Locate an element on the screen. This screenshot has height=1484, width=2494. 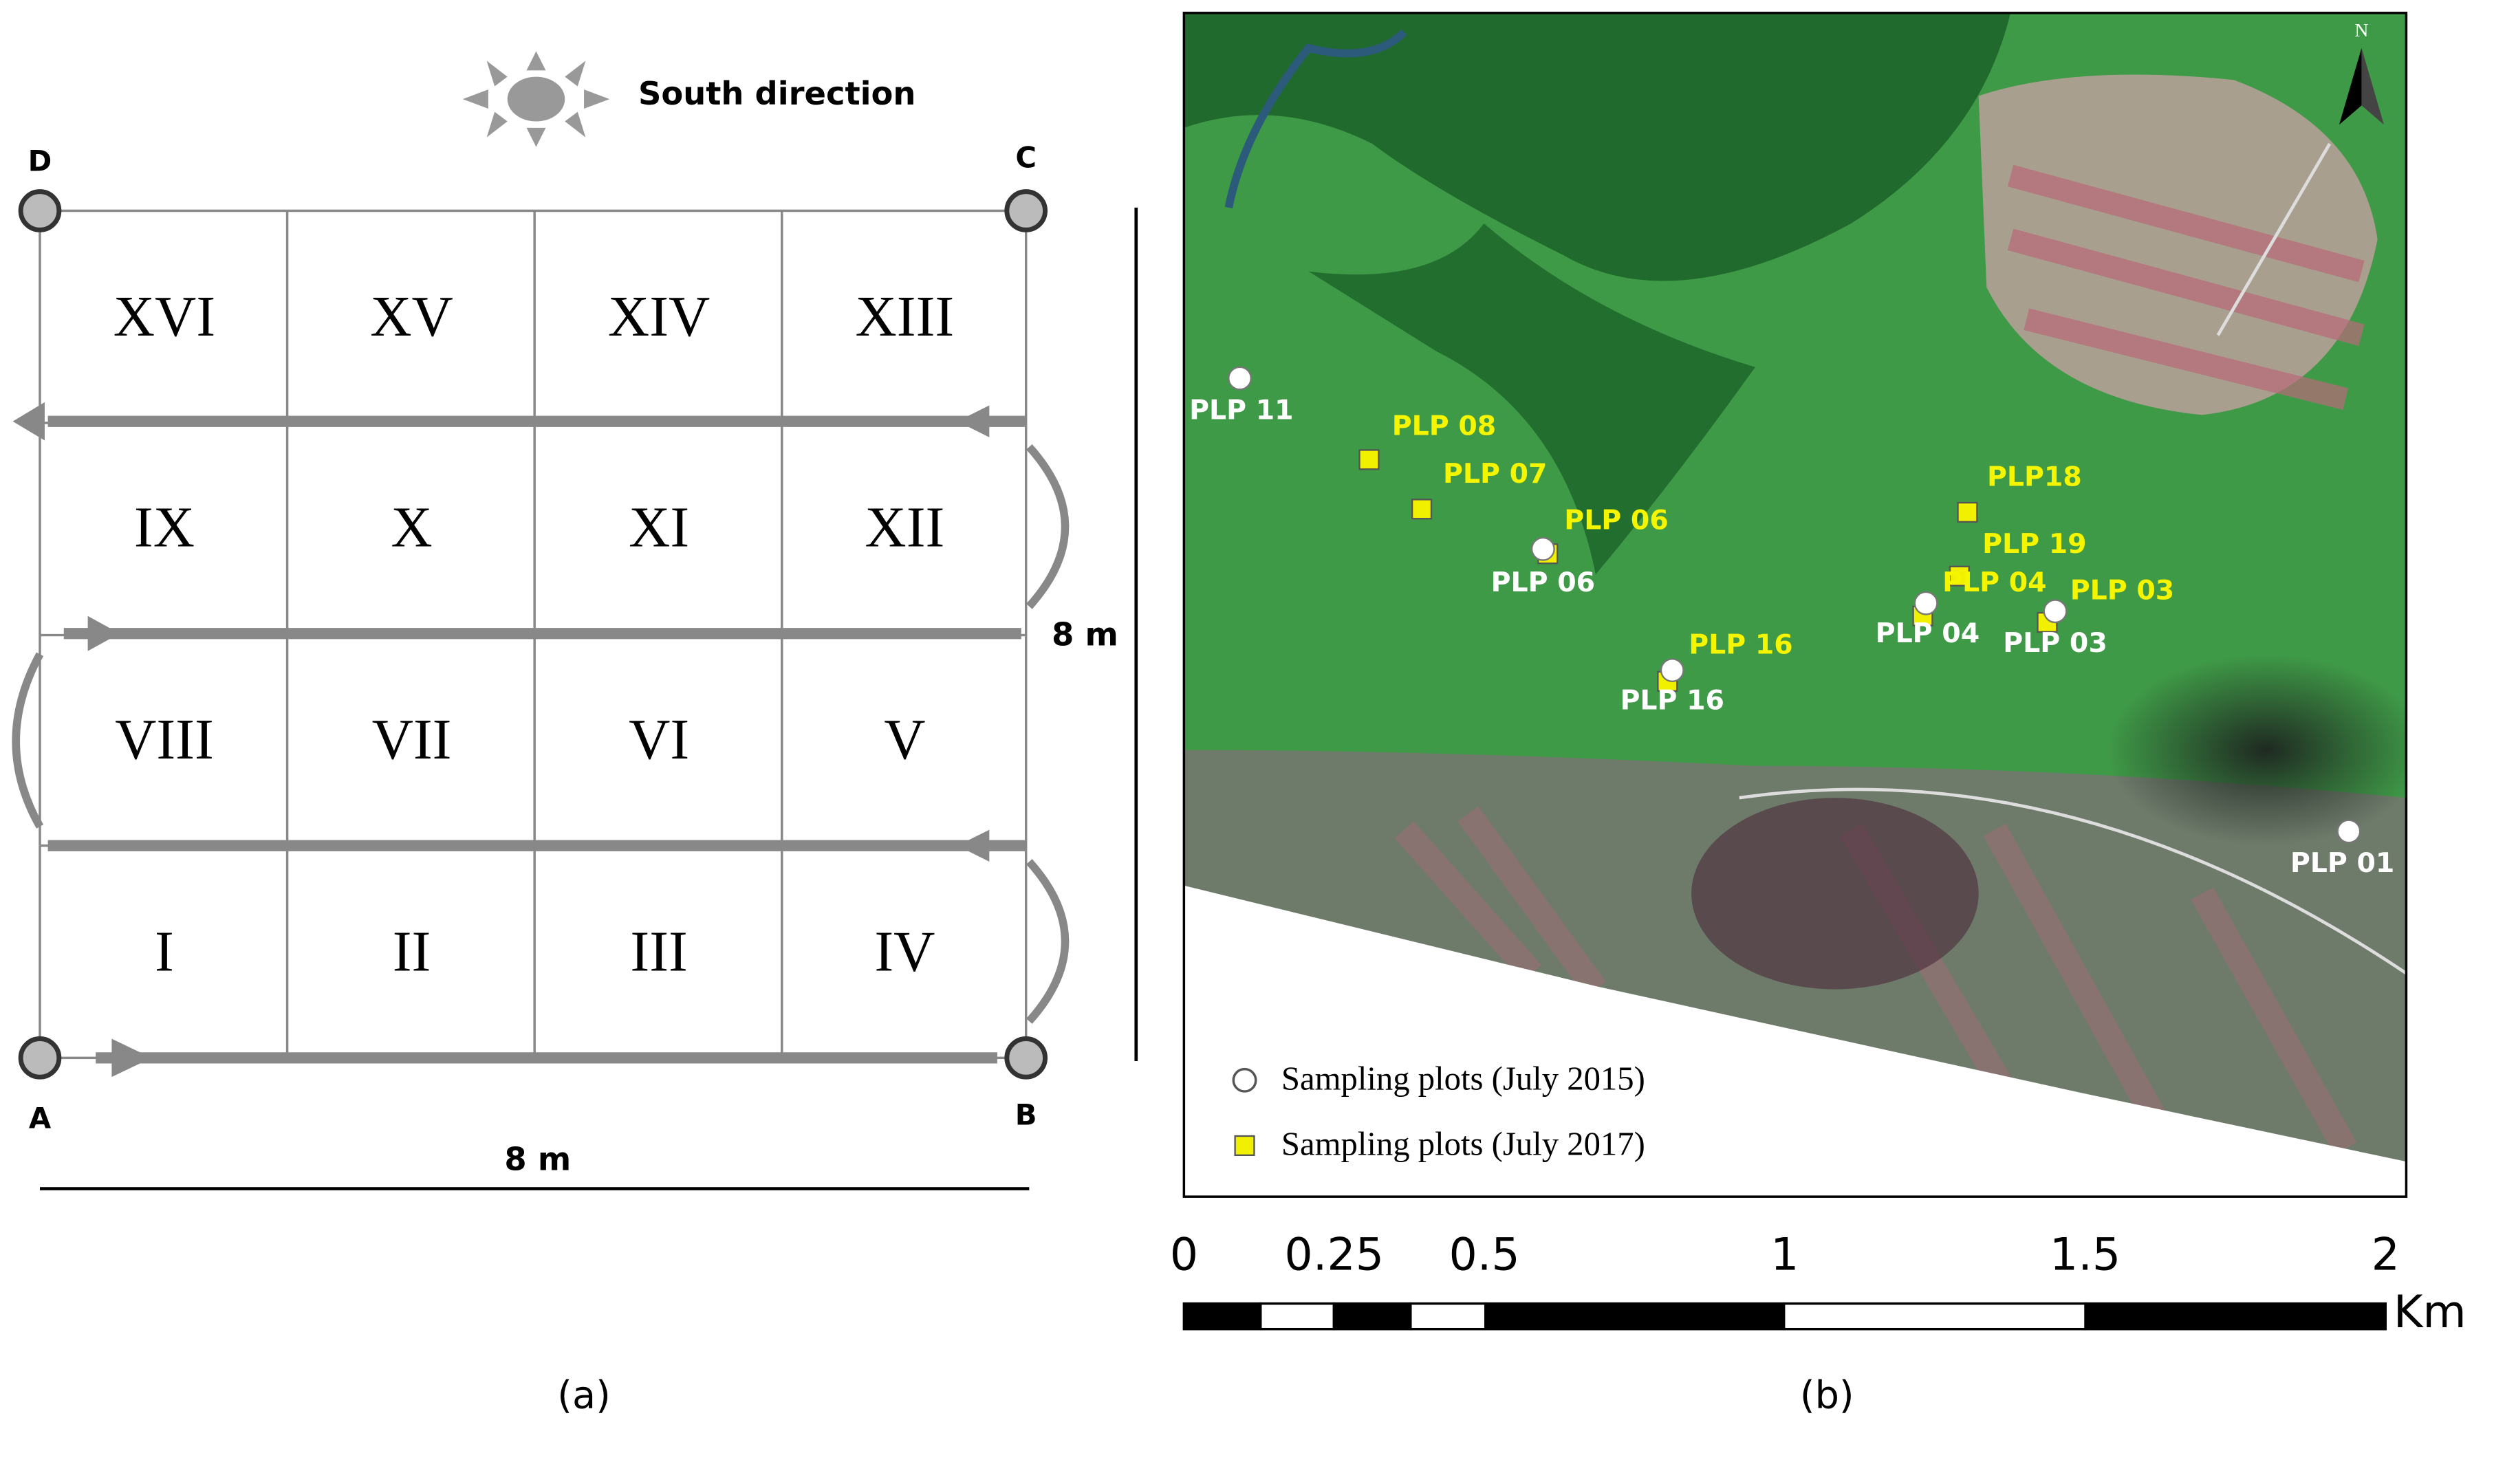
cell-label: XIII is located at coordinates (905, 317).